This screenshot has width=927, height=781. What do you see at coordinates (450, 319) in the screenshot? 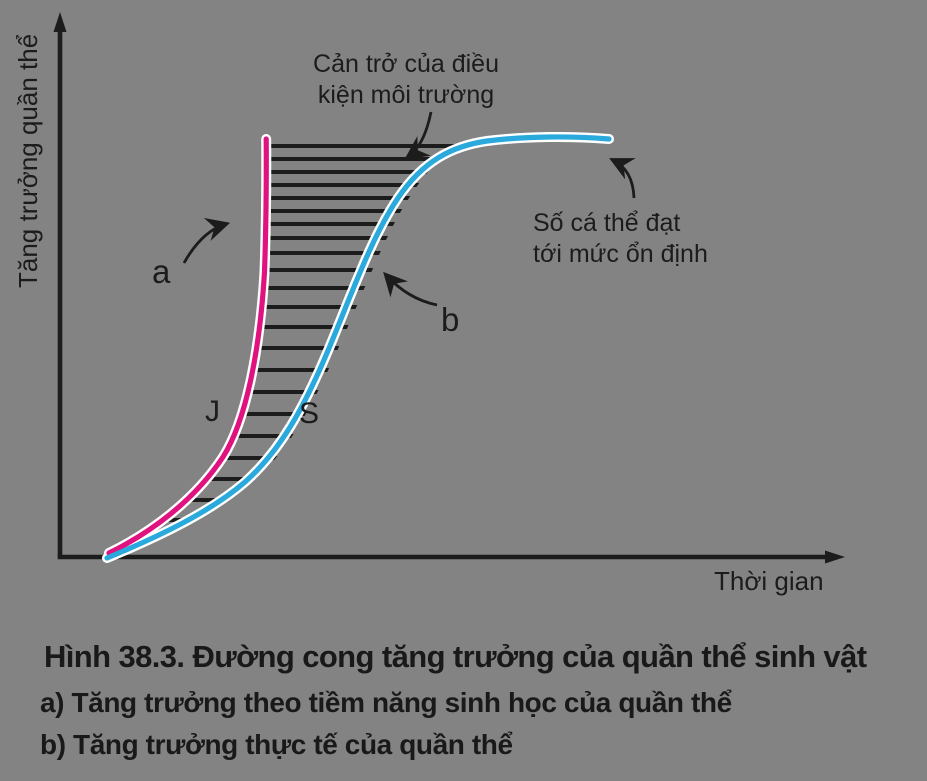
I see `label-b: b` at bounding box center [450, 319].